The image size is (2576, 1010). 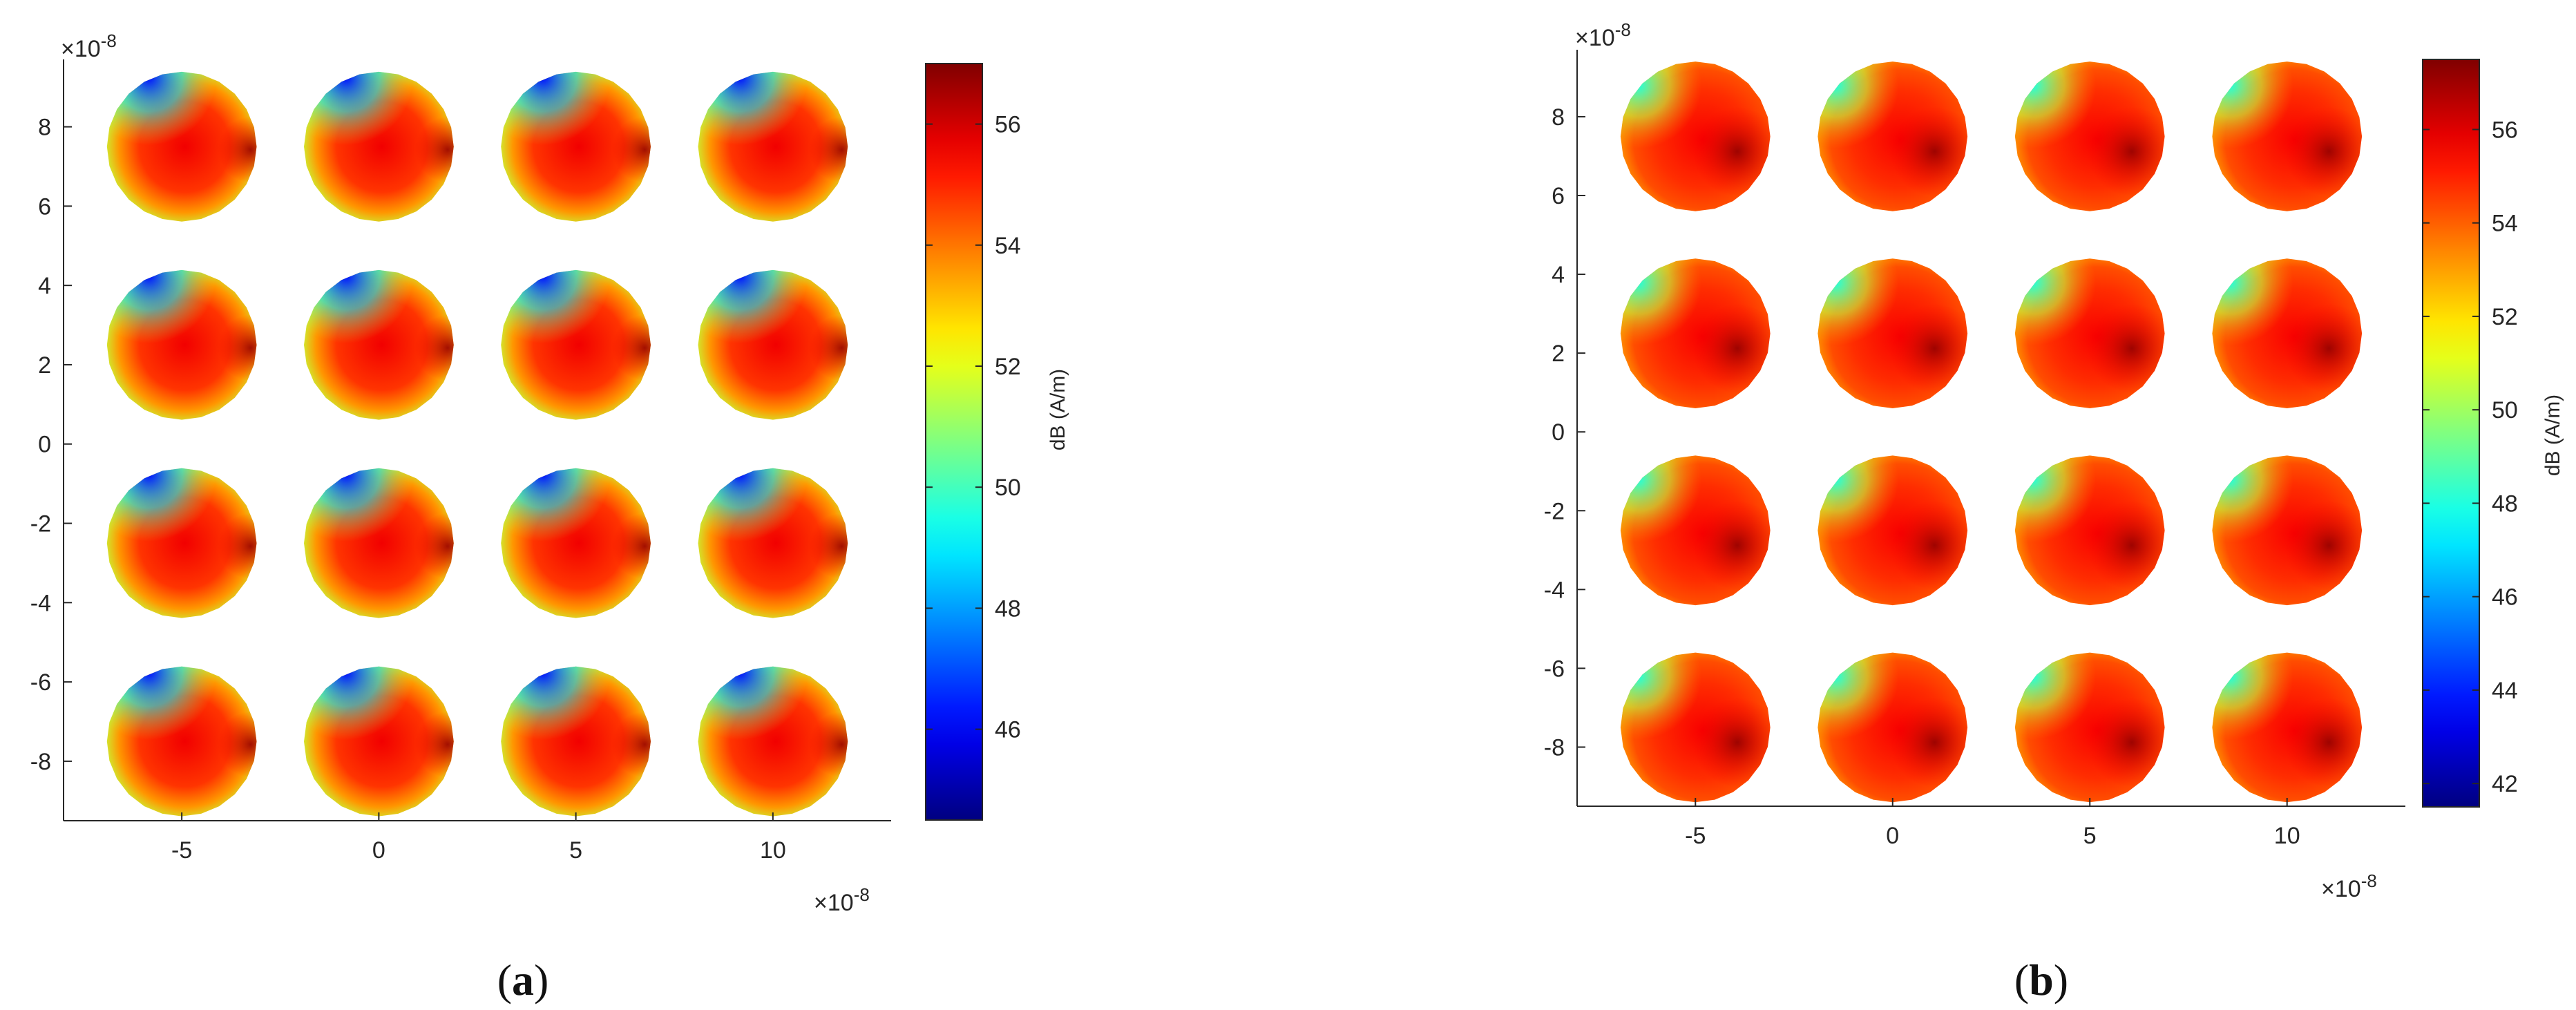 What do you see at coordinates (2505, 410) in the screenshot?
I see `colorbar-tick-label-b: 50` at bounding box center [2505, 410].